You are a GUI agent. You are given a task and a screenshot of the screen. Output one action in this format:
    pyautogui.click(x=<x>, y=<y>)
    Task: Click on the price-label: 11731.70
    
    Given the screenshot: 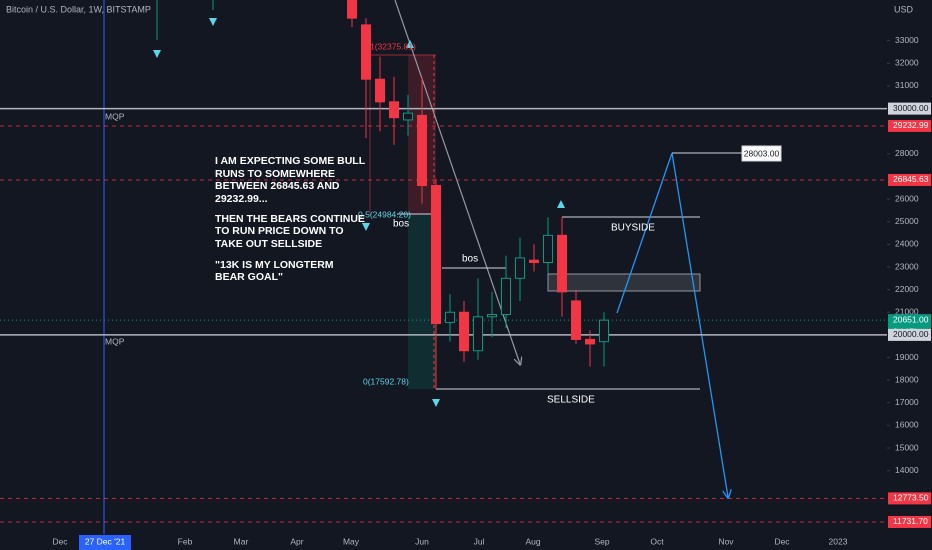 What is the action you would take?
    pyautogui.click(x=910, y=521)
    